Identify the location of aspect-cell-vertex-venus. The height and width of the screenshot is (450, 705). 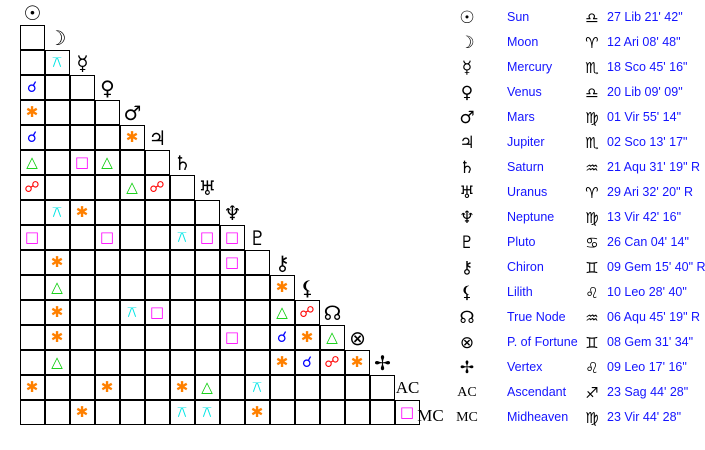
(107, 362).